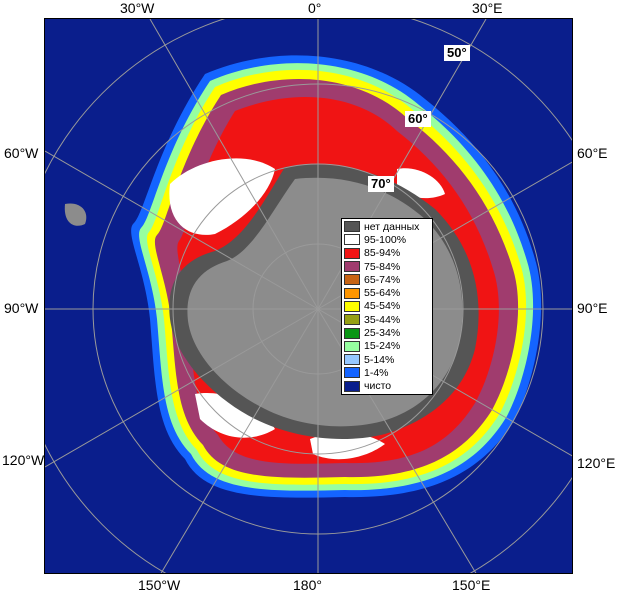 The image size is (617, 594). I want to click on legend-item: 55-64%, so click(387, 292).